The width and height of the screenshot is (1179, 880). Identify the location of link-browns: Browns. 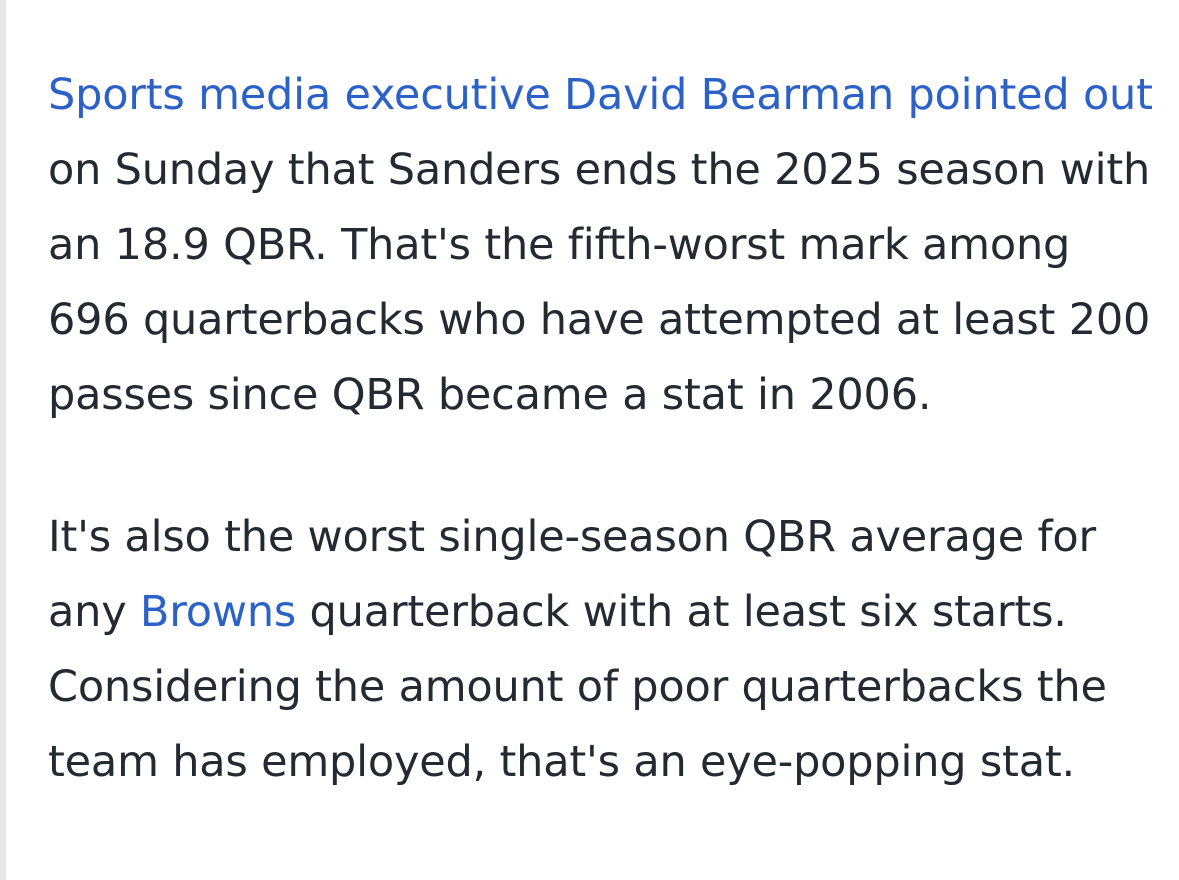
(218, 612).